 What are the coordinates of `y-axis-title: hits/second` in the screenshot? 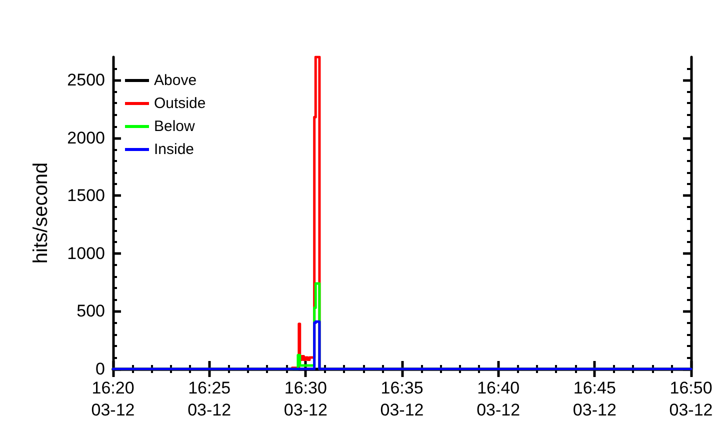 It's located at (41, 213).